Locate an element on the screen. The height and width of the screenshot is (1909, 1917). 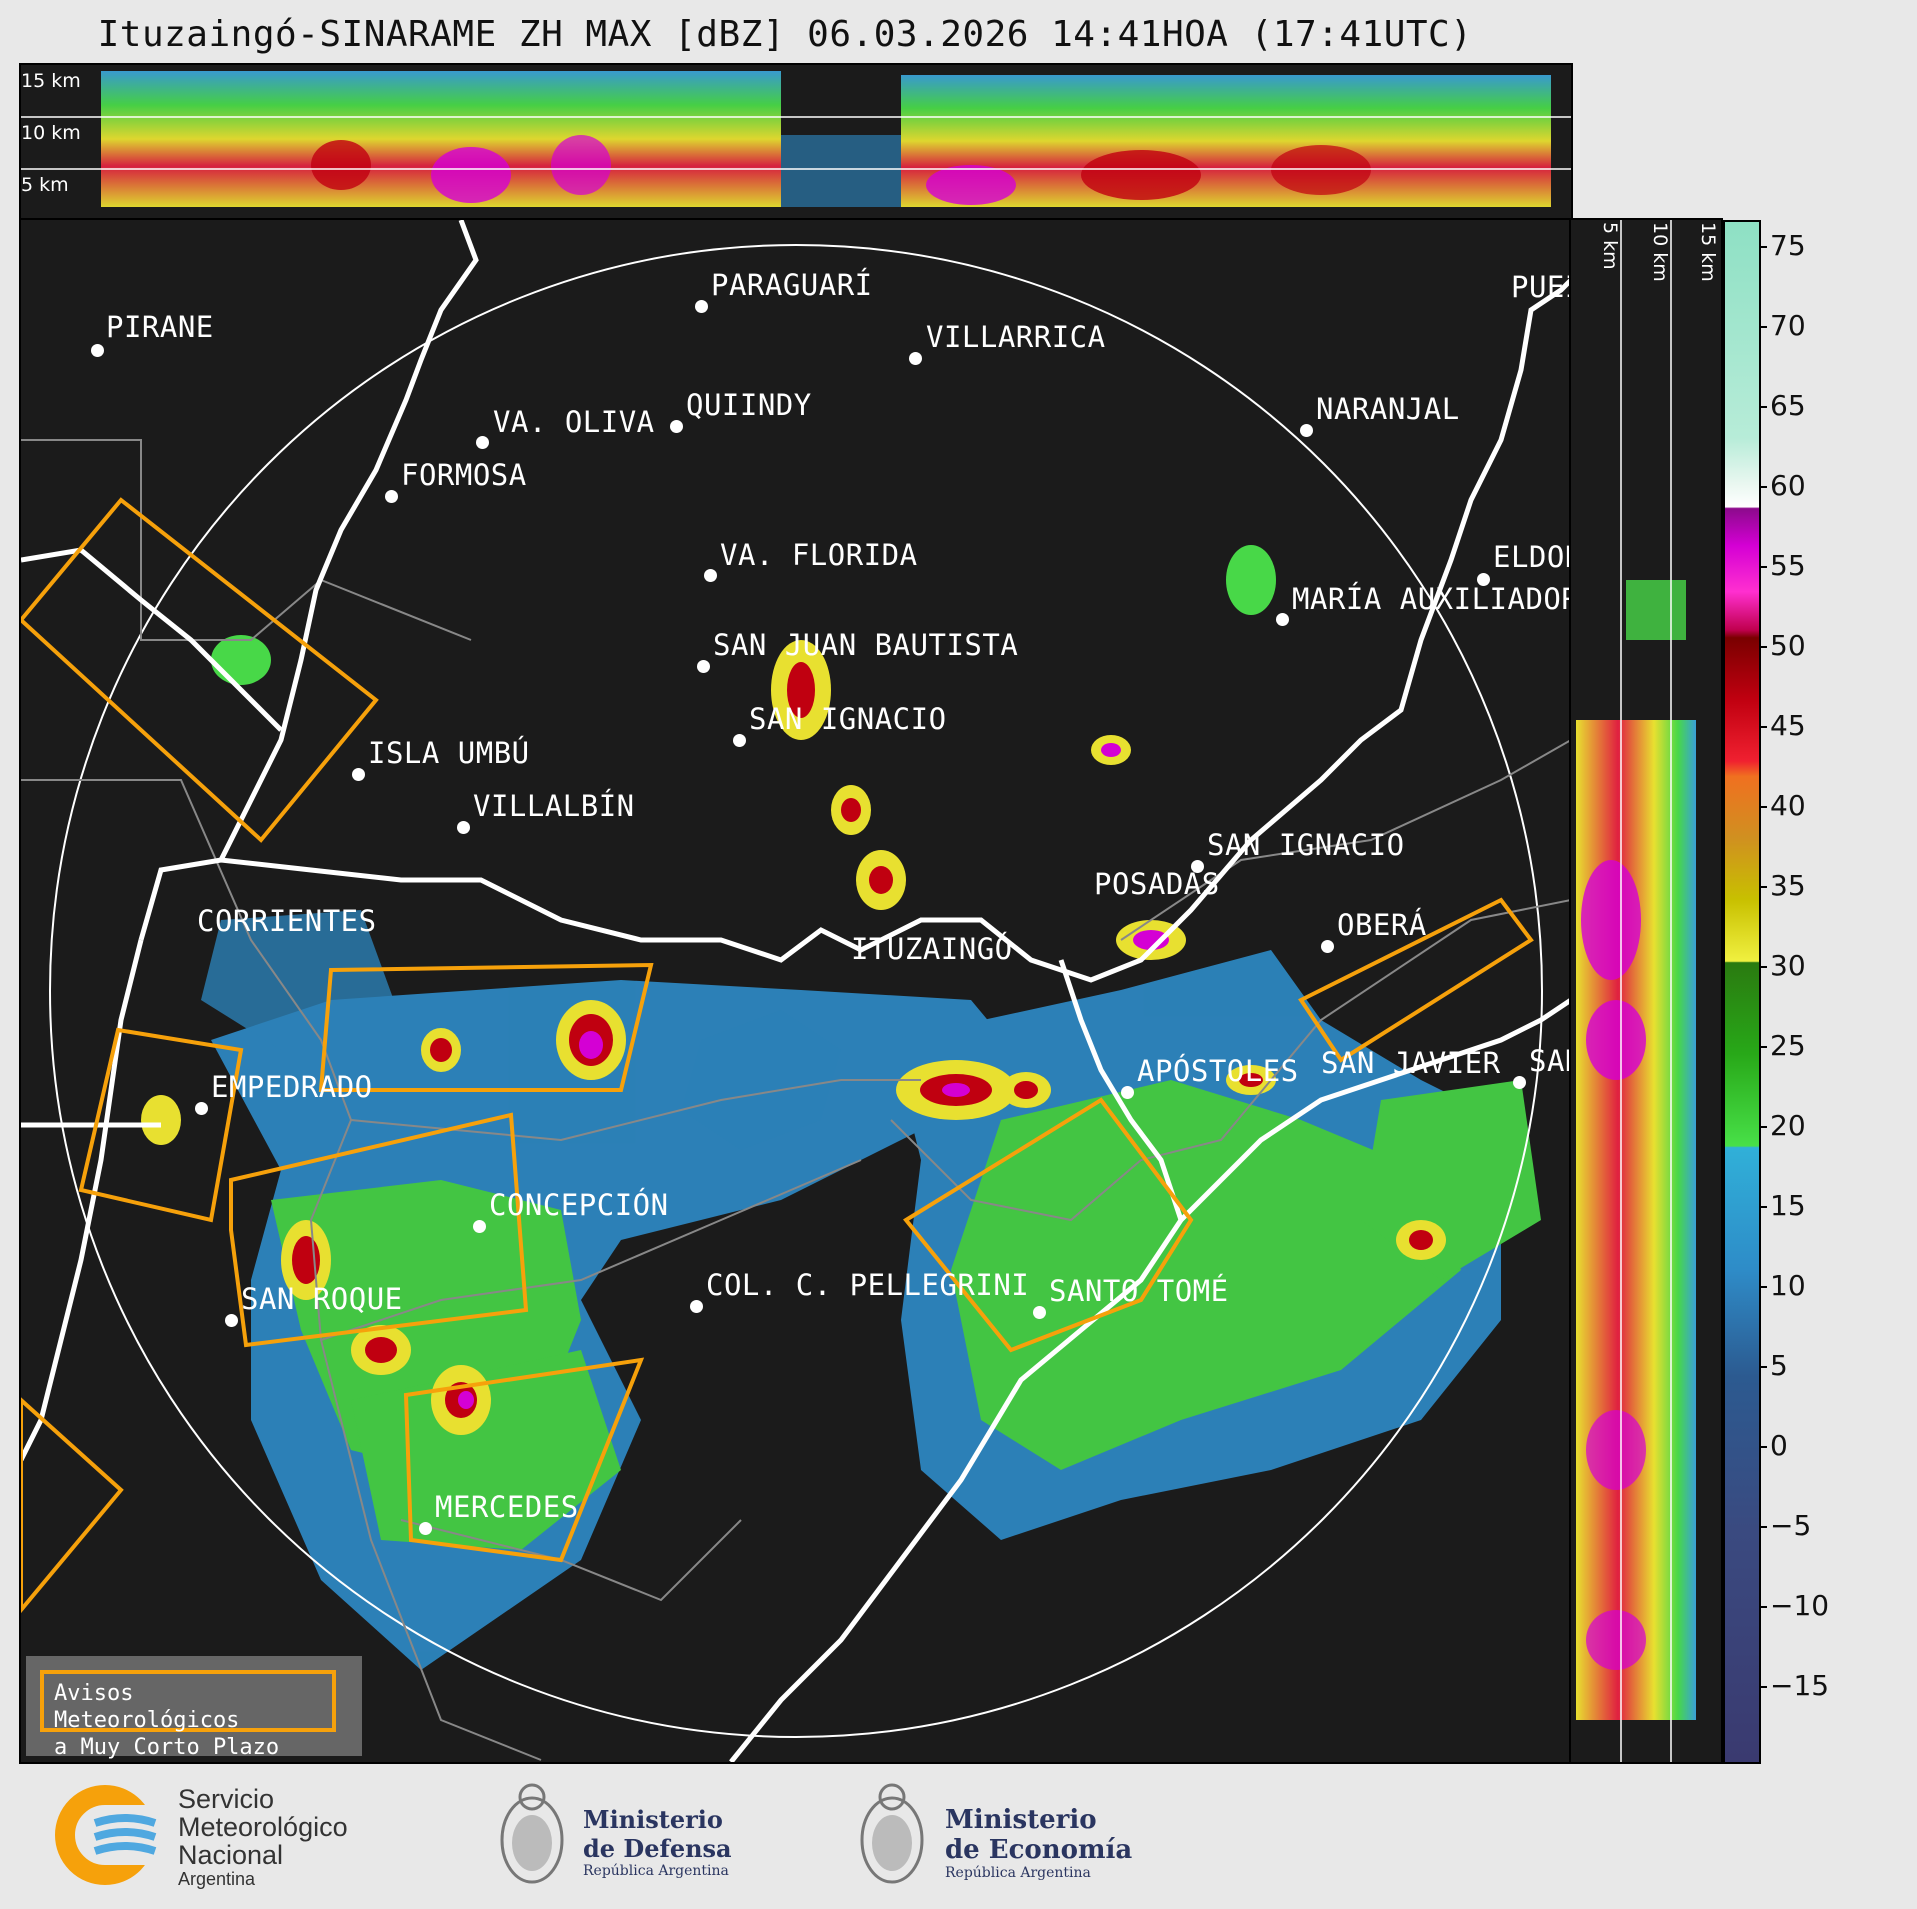
smn-logo-icon is located at coordinates (110, 1835).